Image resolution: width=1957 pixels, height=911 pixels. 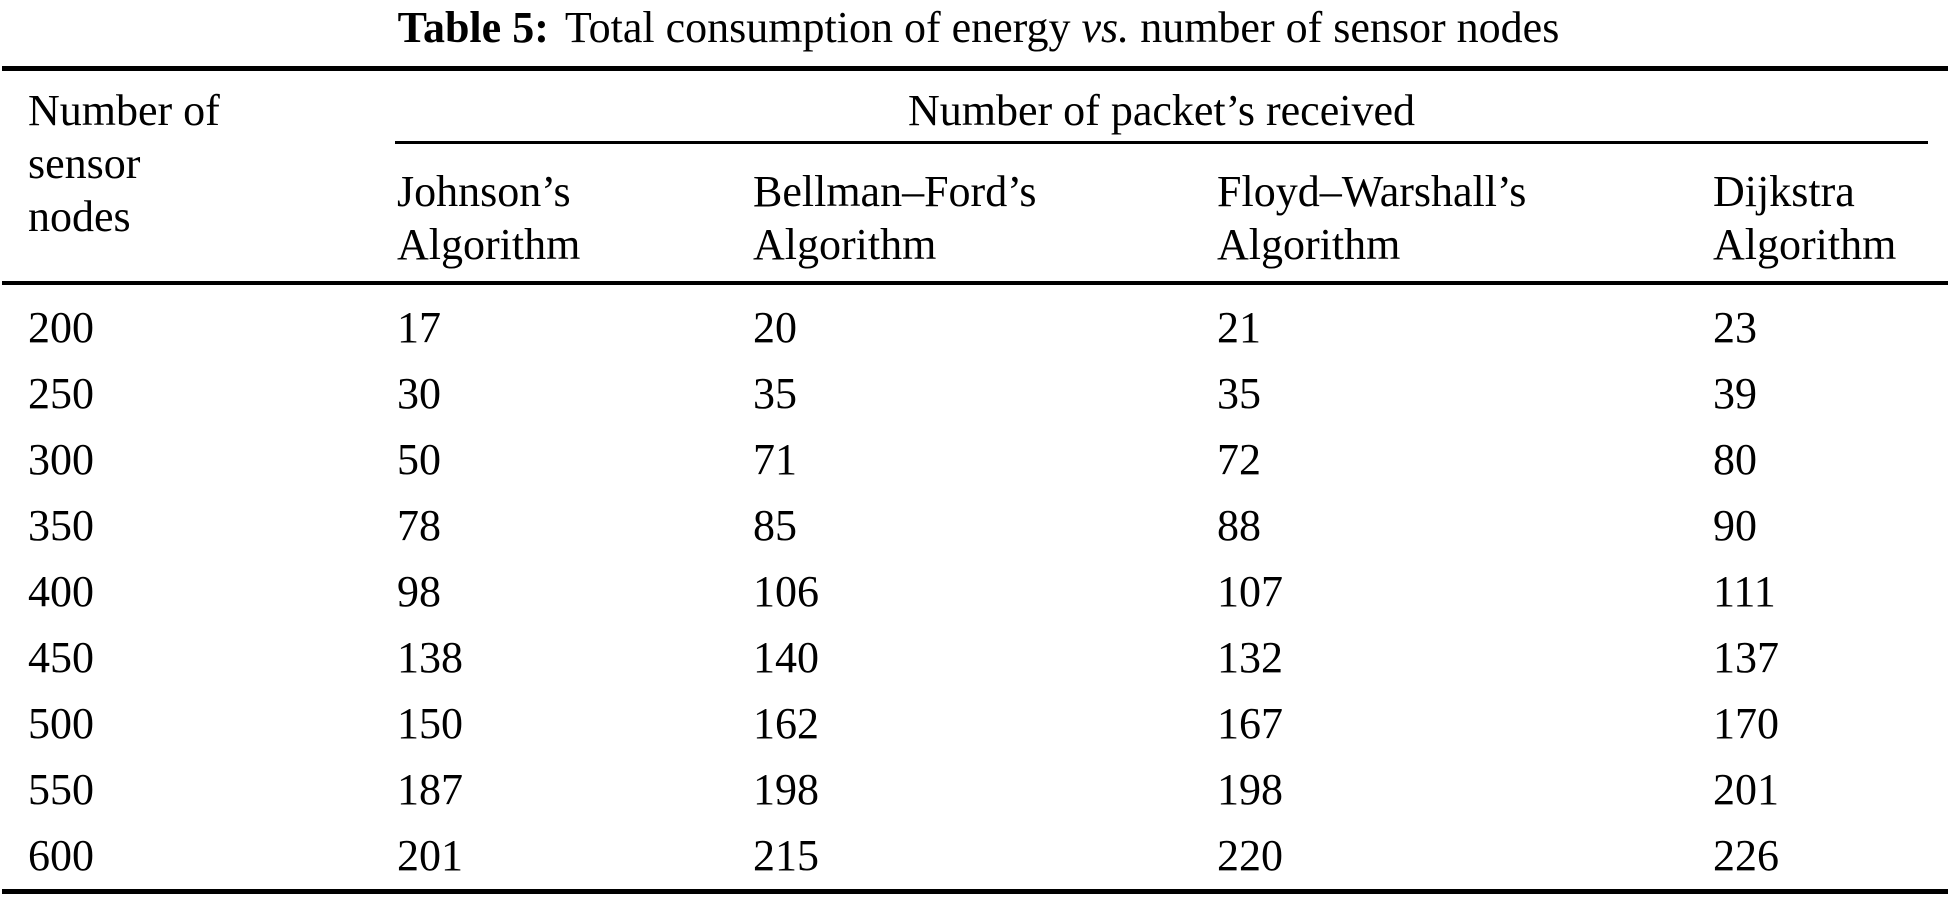 What do you see at coordinates (489, 244) in the screenshot?
I see `col-header-johnson-line2: Algorithm` at bounding box center [489, 244].